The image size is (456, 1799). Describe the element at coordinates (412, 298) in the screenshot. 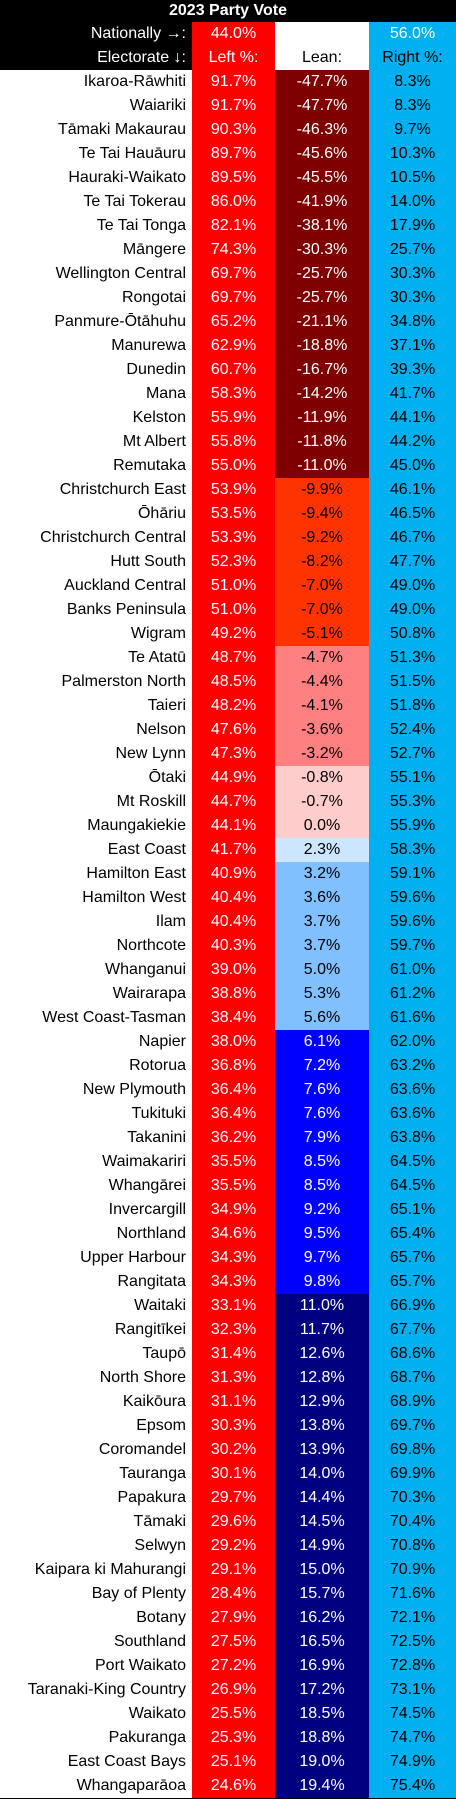

I see `right-percent: 30.3%` at that location.